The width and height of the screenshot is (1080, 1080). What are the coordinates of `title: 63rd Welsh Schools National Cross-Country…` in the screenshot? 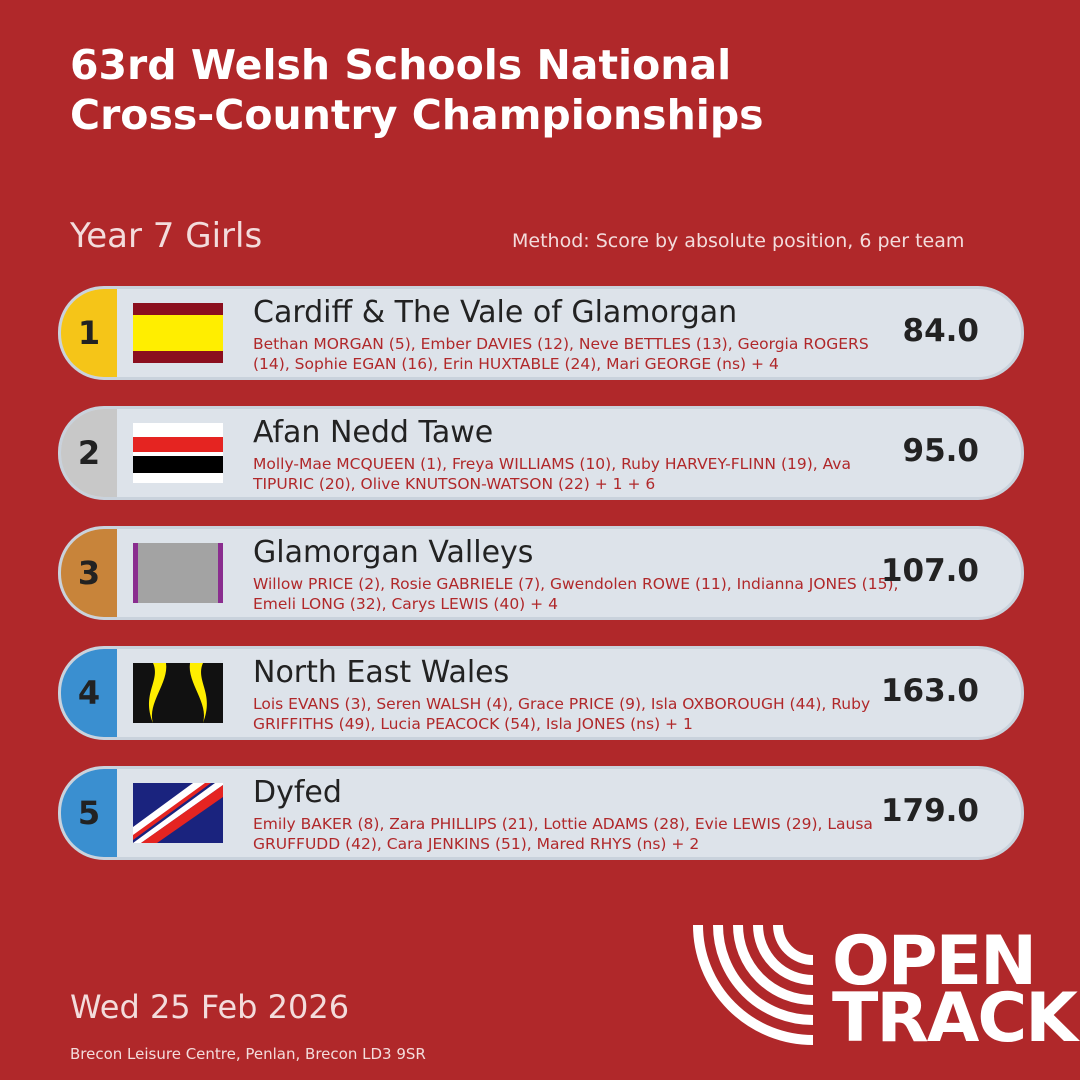 It's located at (417, 90).